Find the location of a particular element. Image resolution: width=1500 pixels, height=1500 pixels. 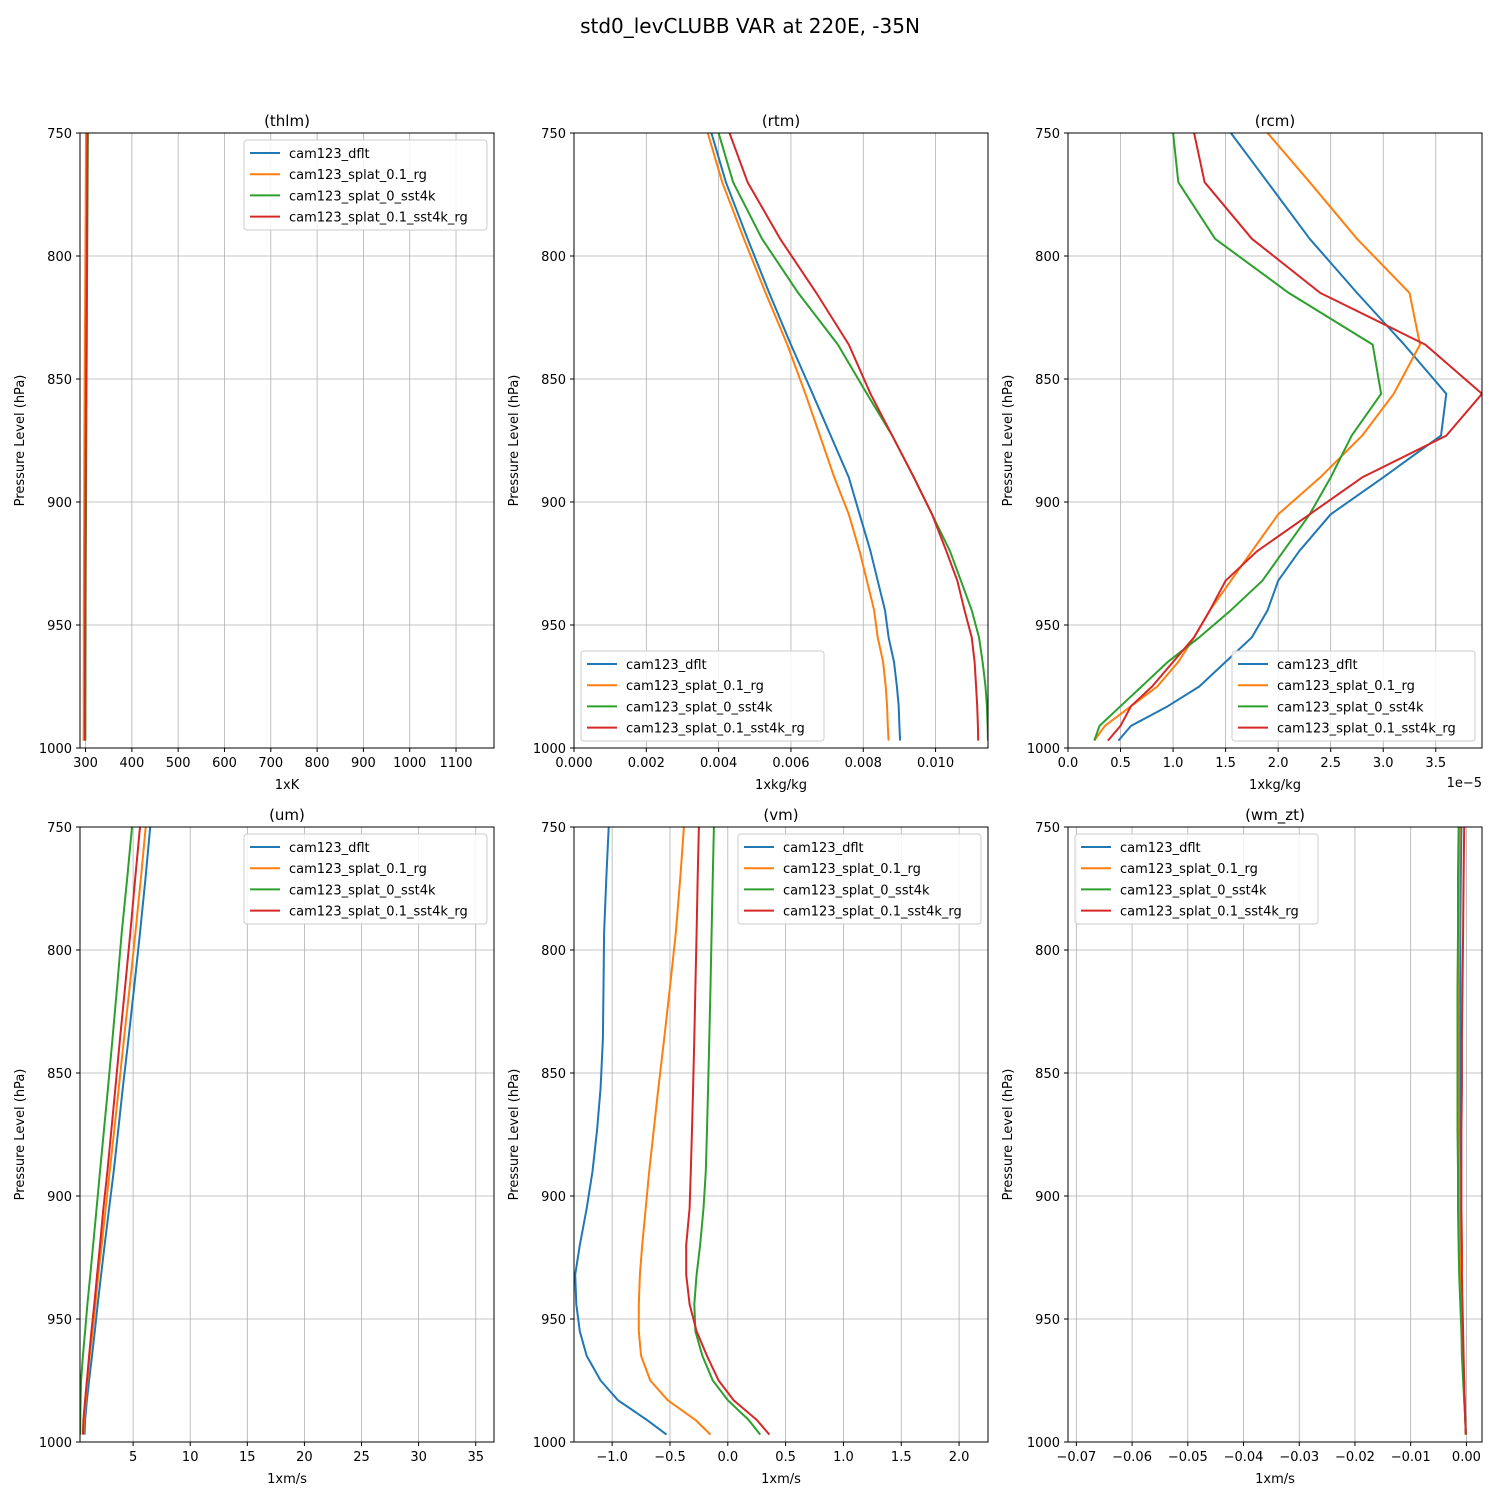

x-tick-label: 3.5 is located at coordinates (1435, 763).